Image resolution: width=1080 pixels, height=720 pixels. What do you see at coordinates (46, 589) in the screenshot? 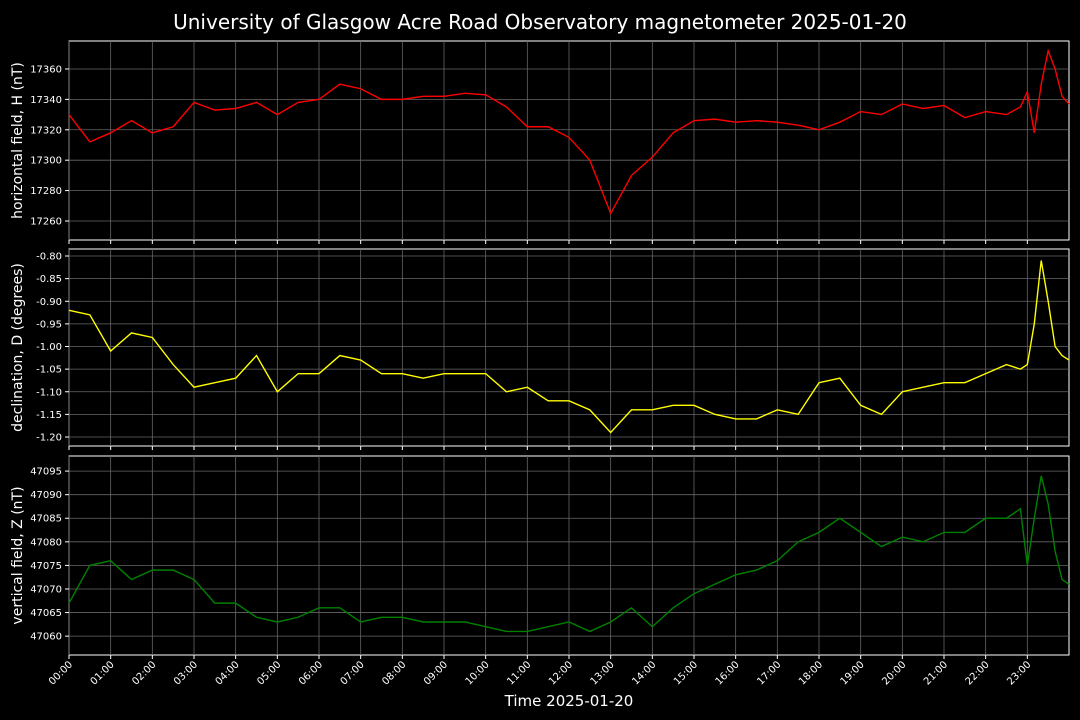
I see `y-tick-label: 47070` at bounding box center [46, 589].